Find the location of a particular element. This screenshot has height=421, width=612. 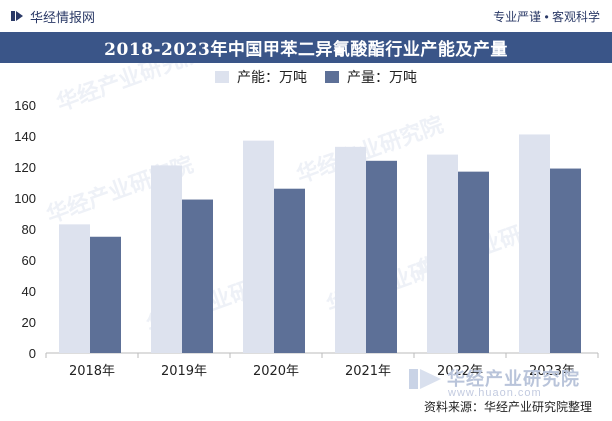

tagline: 专业严谨 • 客观科学 is located at coordinates (546, 16).